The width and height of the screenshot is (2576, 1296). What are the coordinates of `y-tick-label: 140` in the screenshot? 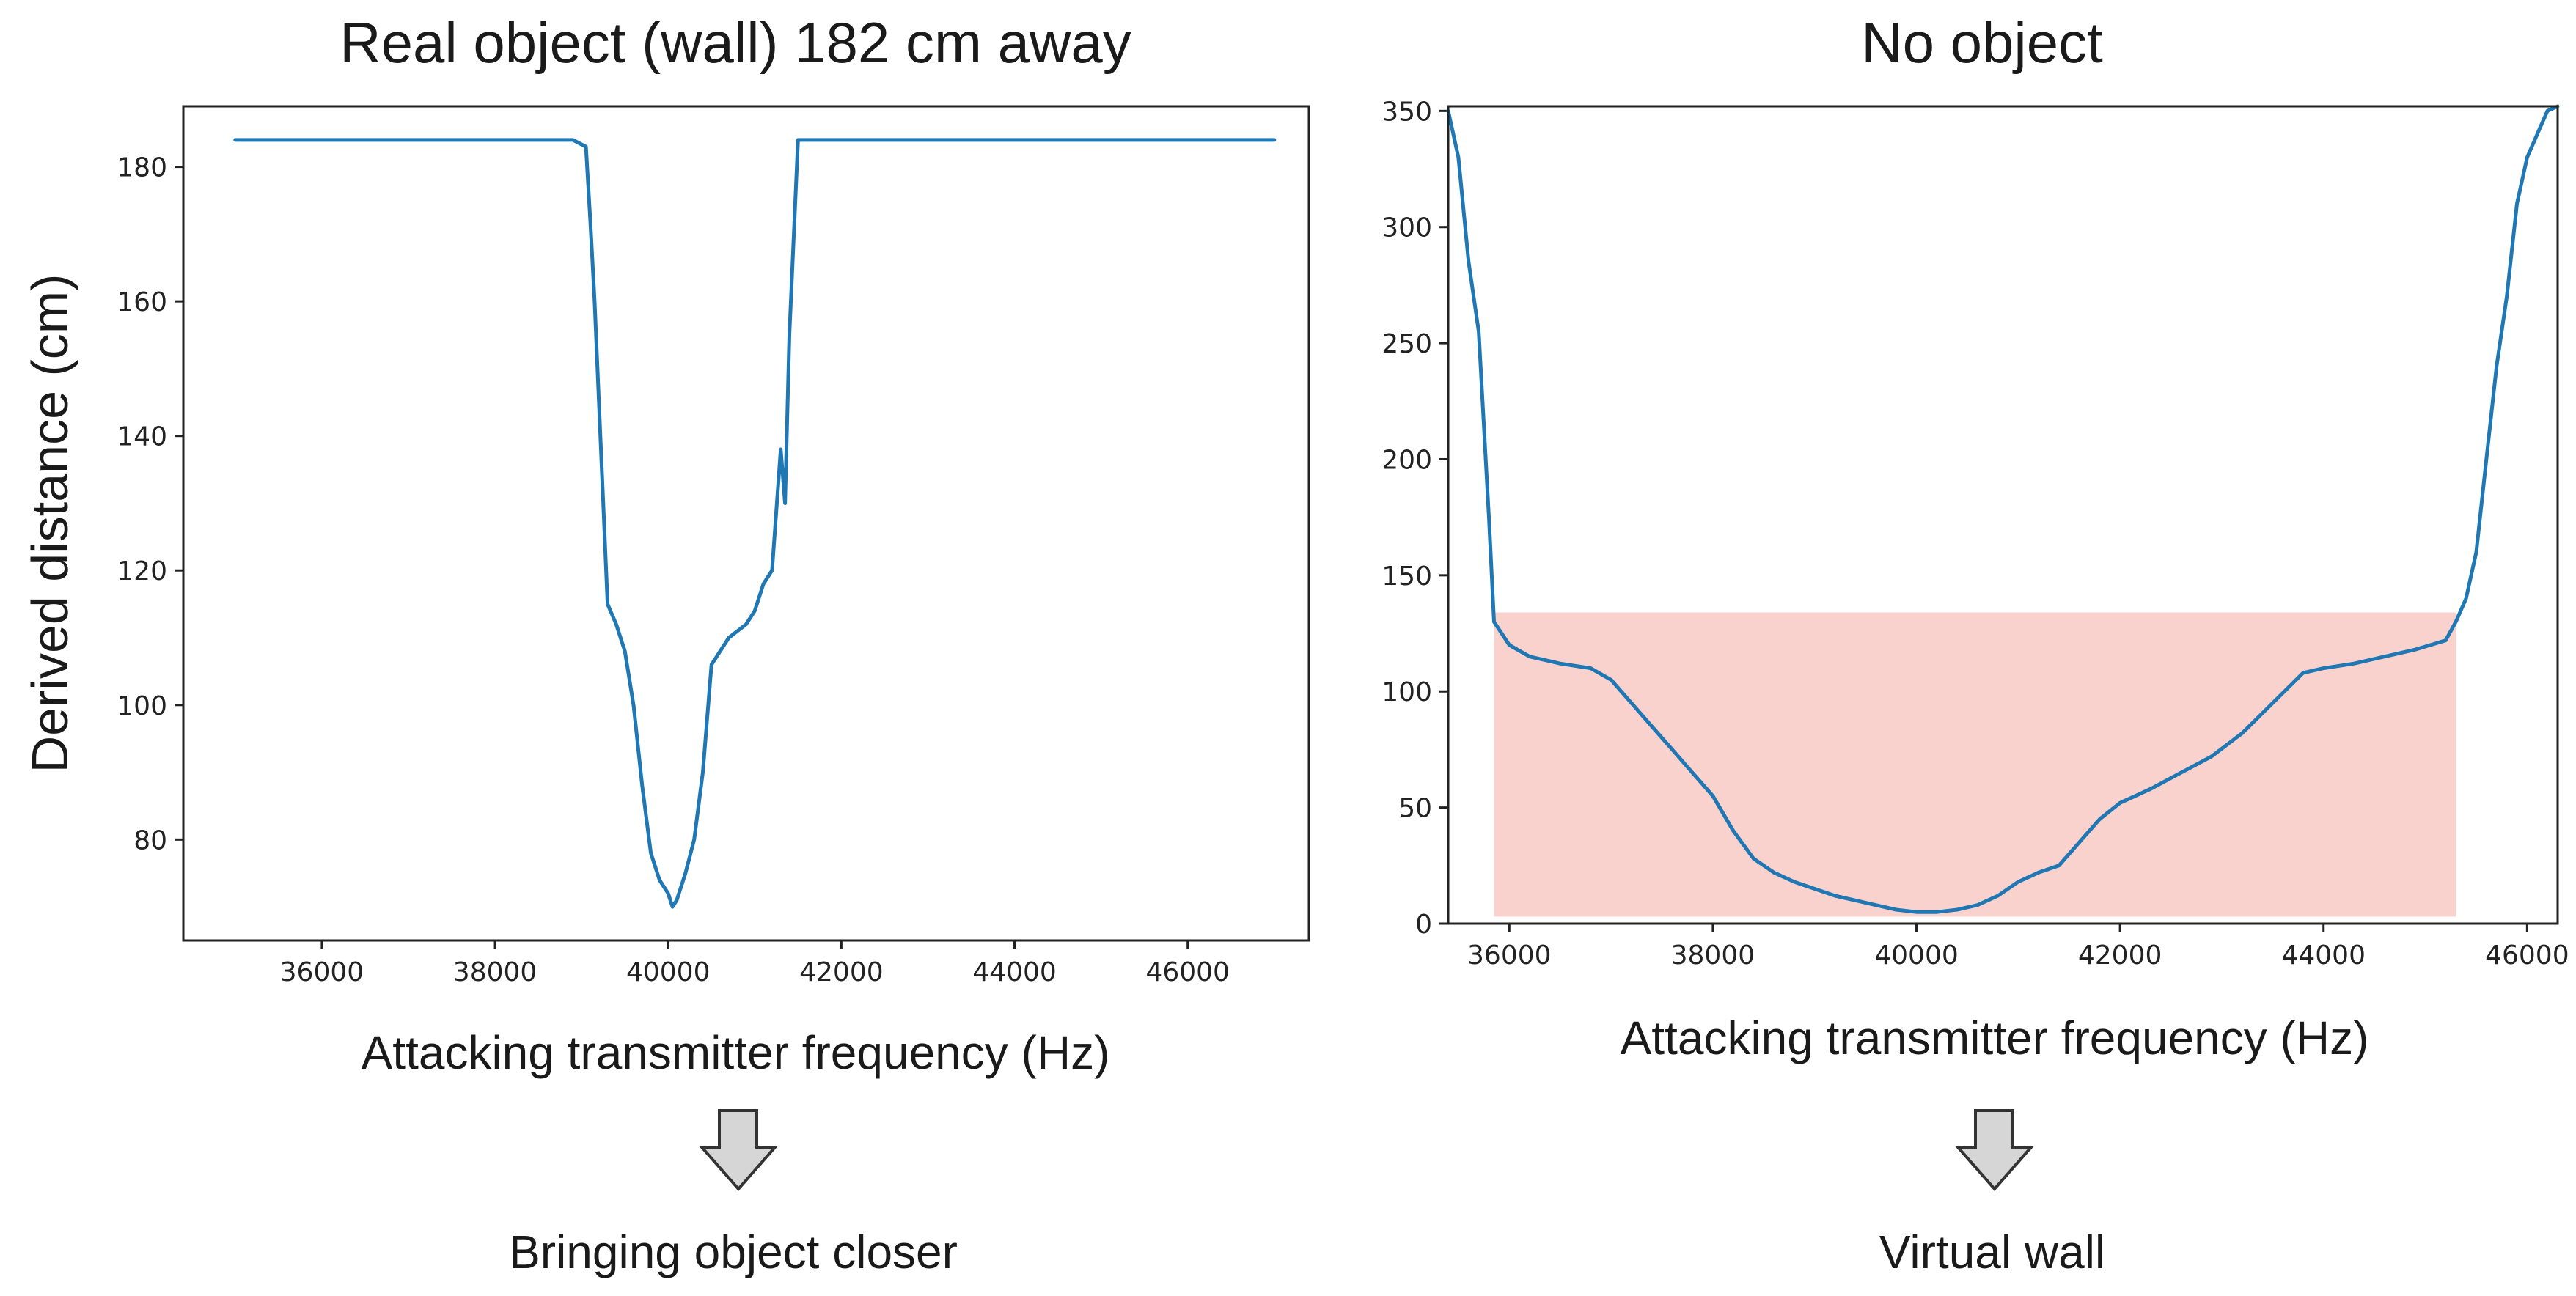 It's located at (142, 437).